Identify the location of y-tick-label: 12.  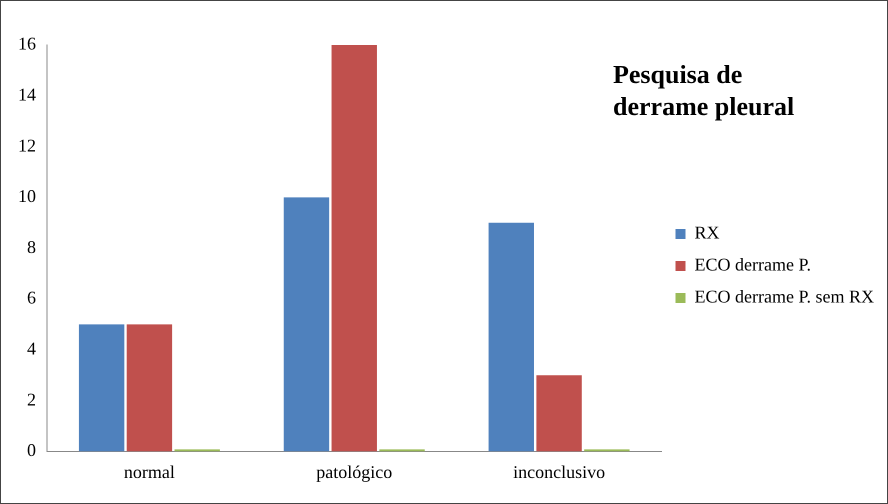
(27, 145).